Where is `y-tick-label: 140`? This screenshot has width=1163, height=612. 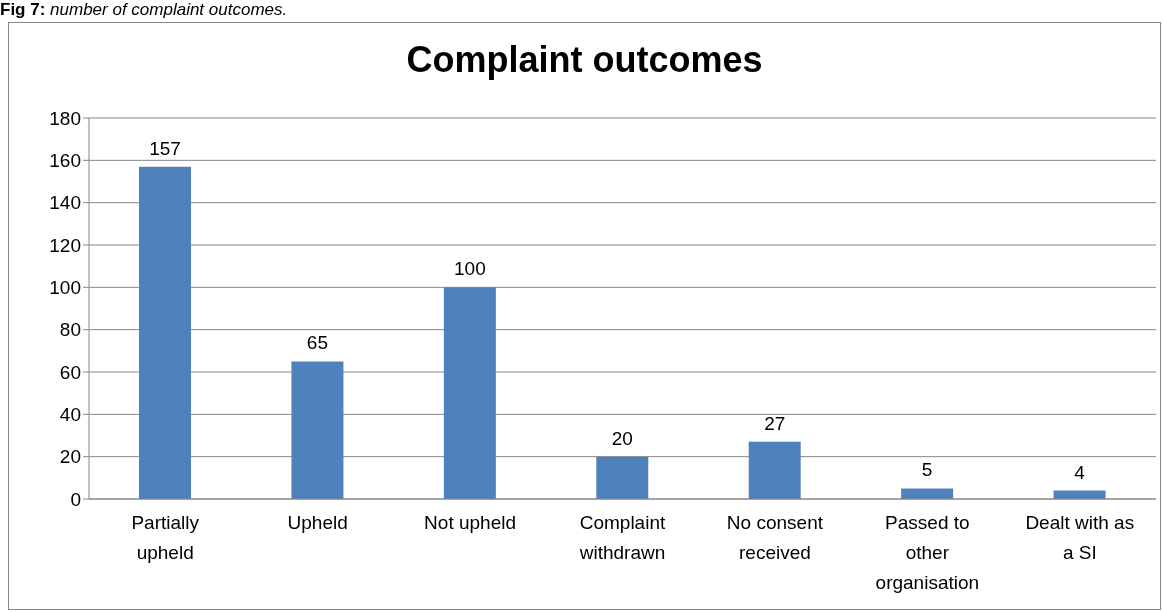
y-tick-label: 140 is located at coordinates (65, 203).